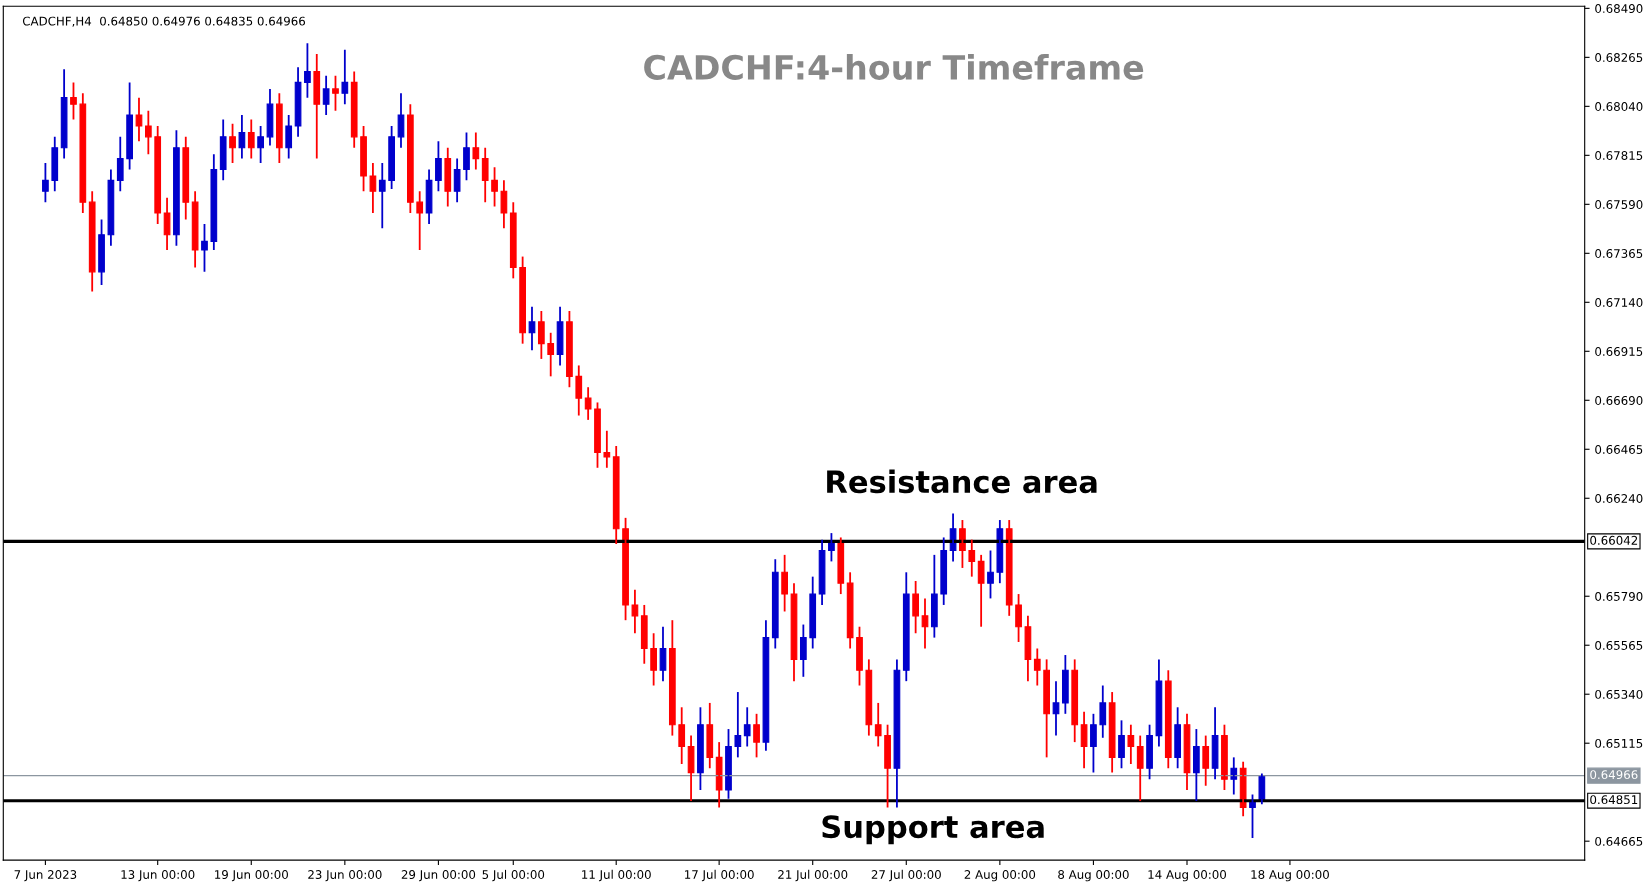  Describe the element at coordinates (813, 875) in the screenshot. I see `x-tick-label: 21 Jul 00:00` at that location.